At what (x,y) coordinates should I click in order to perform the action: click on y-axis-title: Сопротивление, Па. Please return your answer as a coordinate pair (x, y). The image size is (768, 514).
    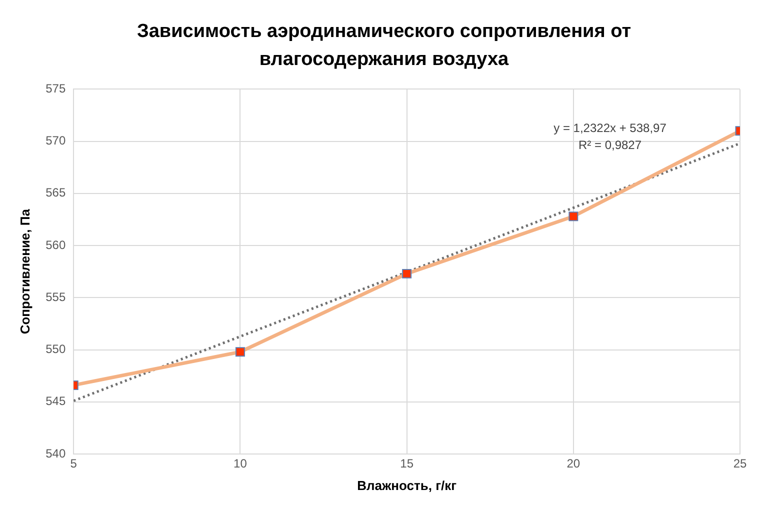
    Looking at the image, I should click on (24, 271).